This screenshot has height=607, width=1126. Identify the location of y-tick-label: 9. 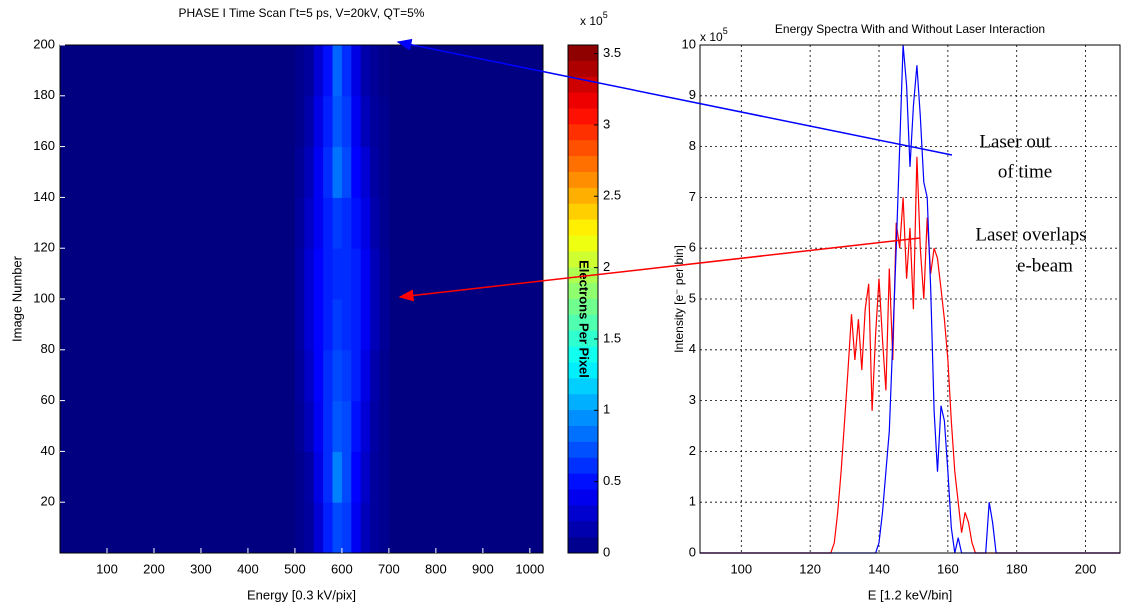
(692, 94).